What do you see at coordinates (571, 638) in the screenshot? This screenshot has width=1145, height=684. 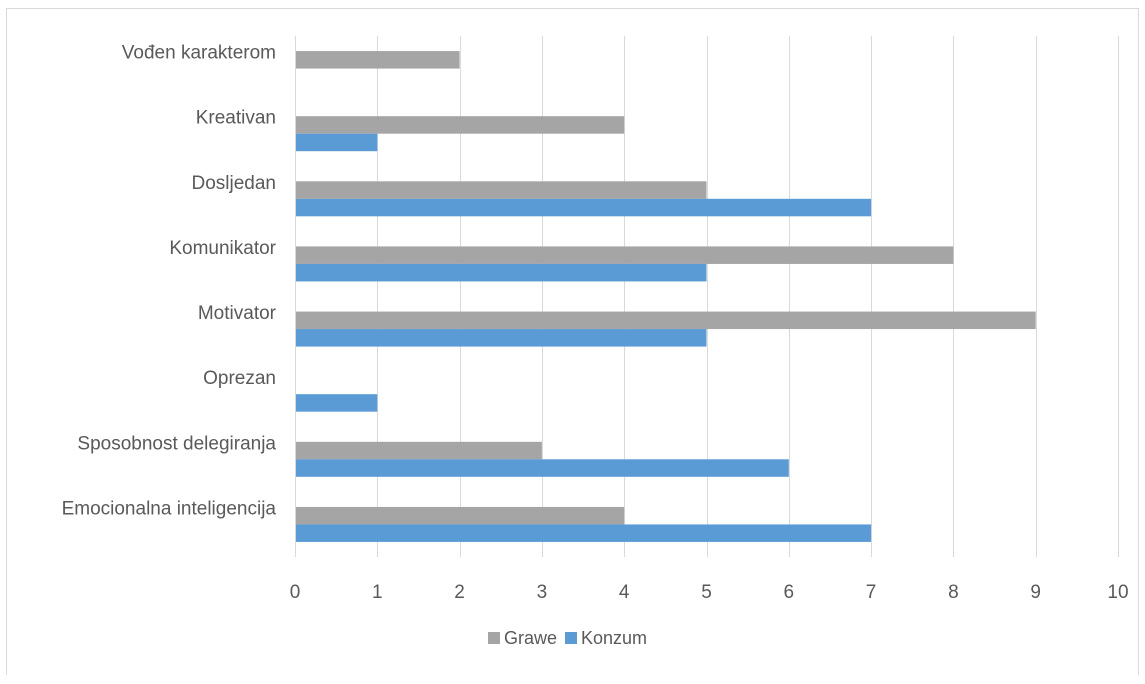 I see `legend-swatch-konzum` at bounding box center [571, 638].